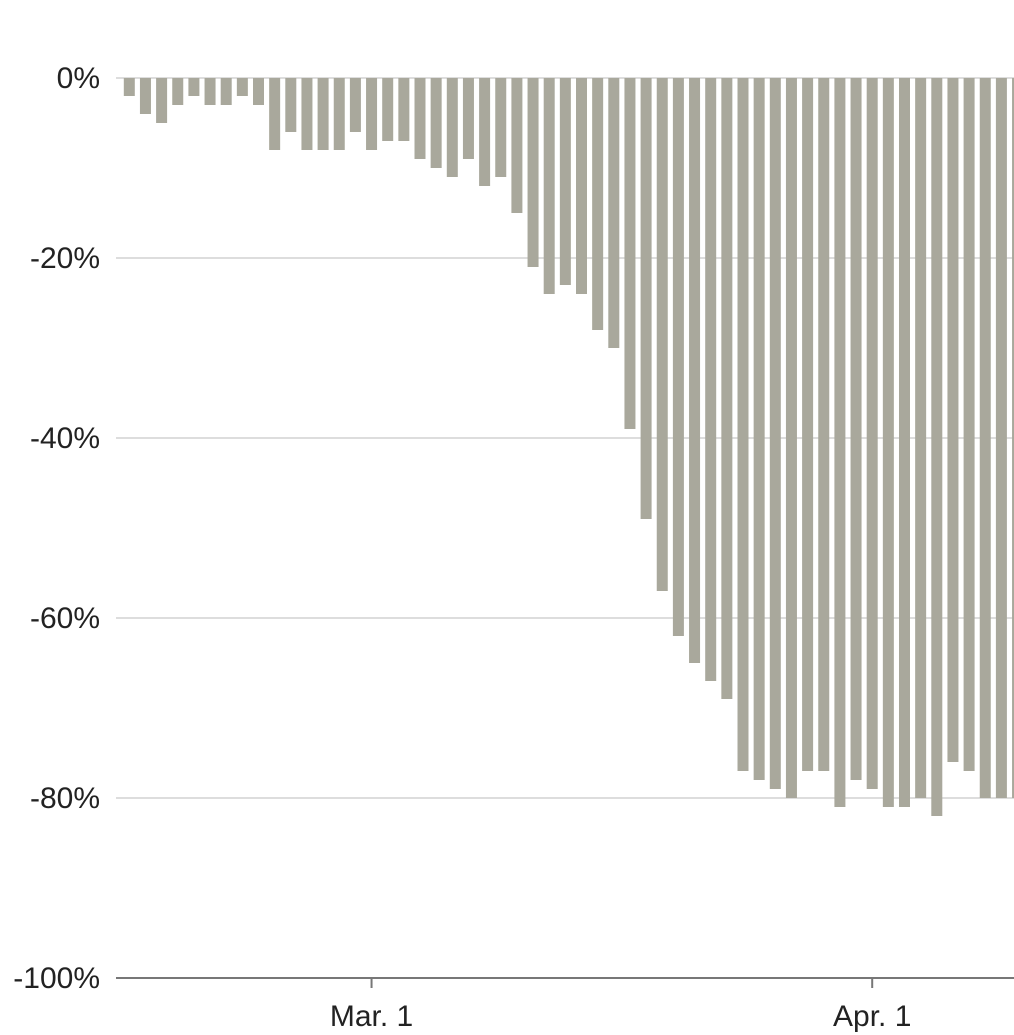 The height and width of the screenshot is (1035, 1014). Describe the element at coordinates (565, 982) in the screenshot. I see `x-axis` at that location.